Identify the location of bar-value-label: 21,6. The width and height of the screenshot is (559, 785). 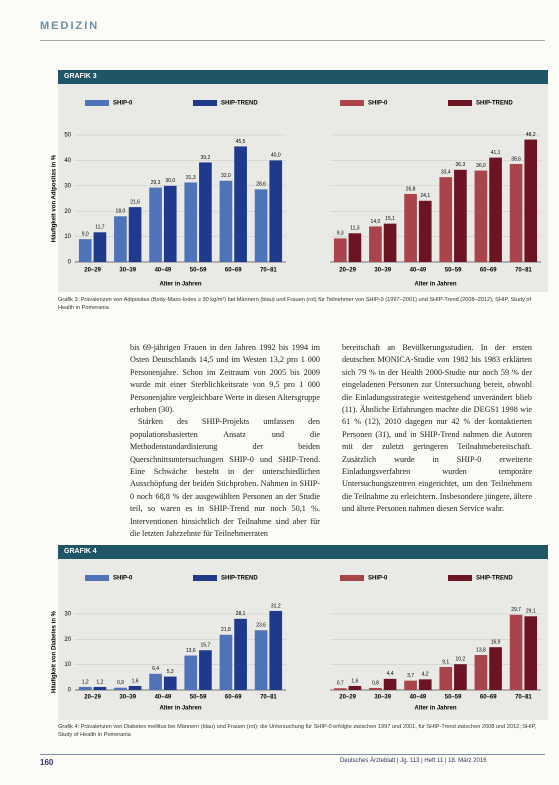
(135, 202).